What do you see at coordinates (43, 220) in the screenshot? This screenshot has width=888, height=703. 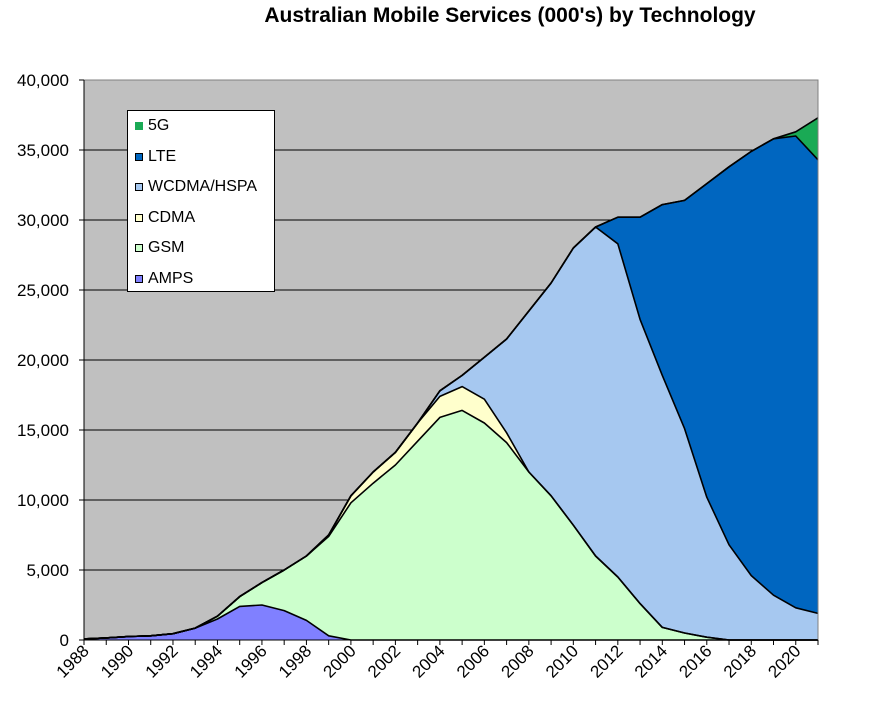 I see `y-tick-label: 30,000` at bounding box center [43, 220].